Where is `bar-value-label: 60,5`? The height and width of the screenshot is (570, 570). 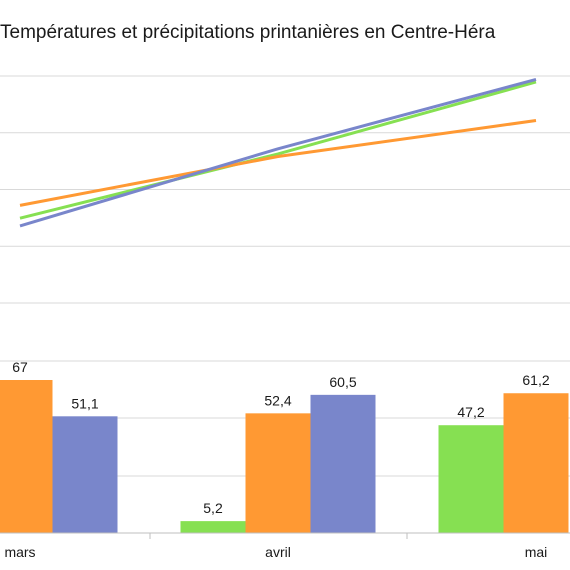
bar-value-label: 60,5 is located at coordinates (342, 382).